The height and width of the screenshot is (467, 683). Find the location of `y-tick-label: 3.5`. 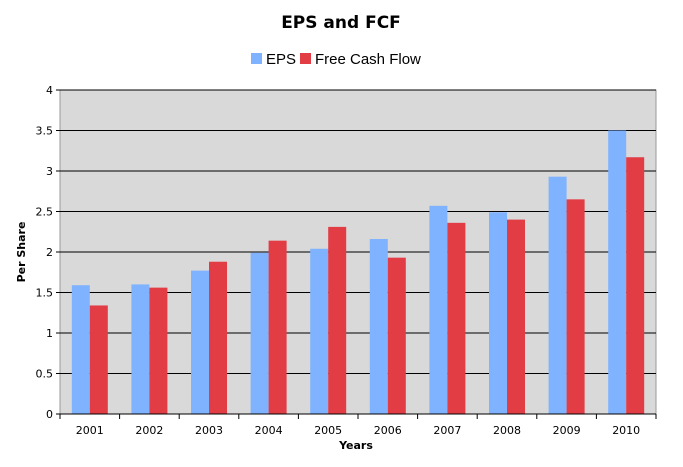

y-tick-label: 3.5 is located at coordinates (45, 131).